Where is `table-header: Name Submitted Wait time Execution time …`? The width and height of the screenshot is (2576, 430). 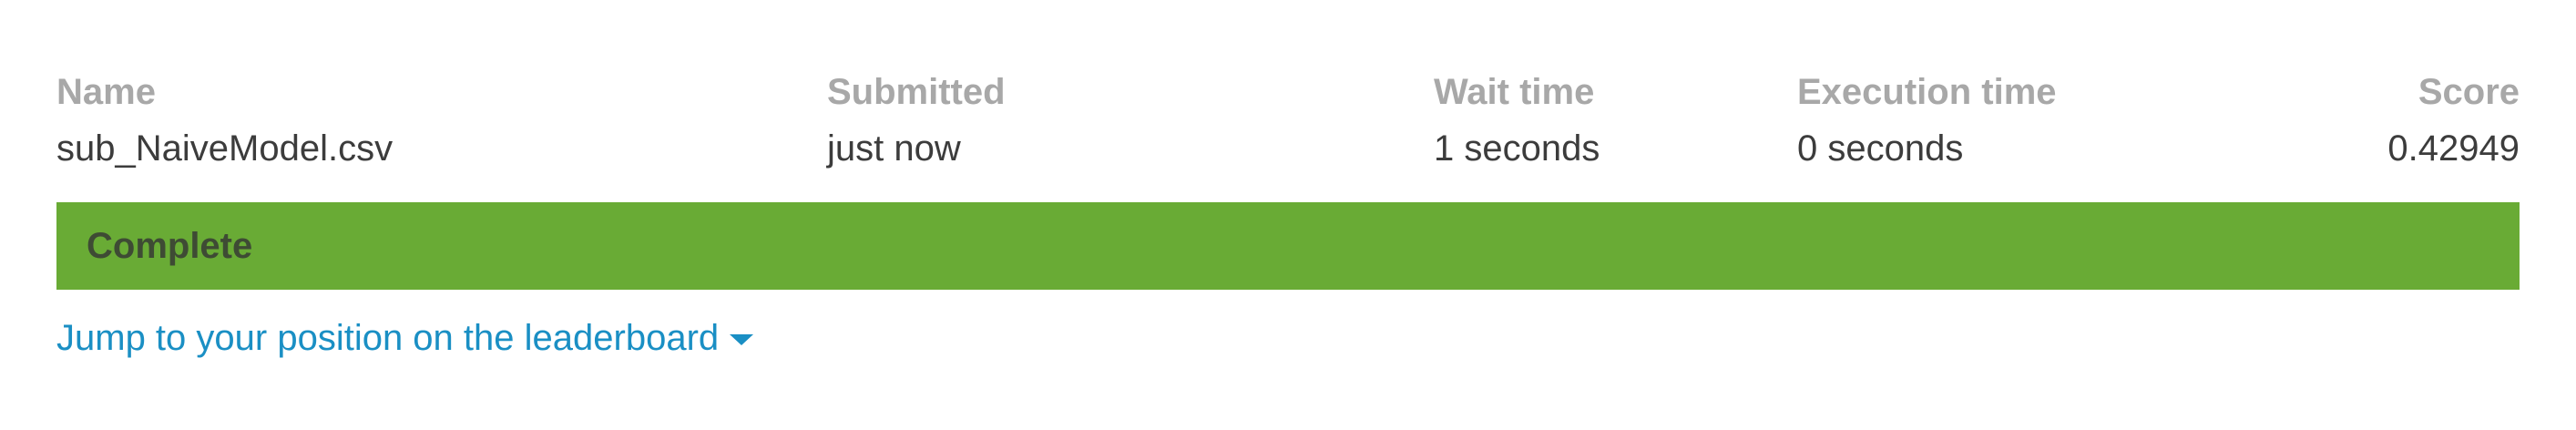
table-header: Name Submitted Wait time Execution time … is located at coordinates (1288, 92).